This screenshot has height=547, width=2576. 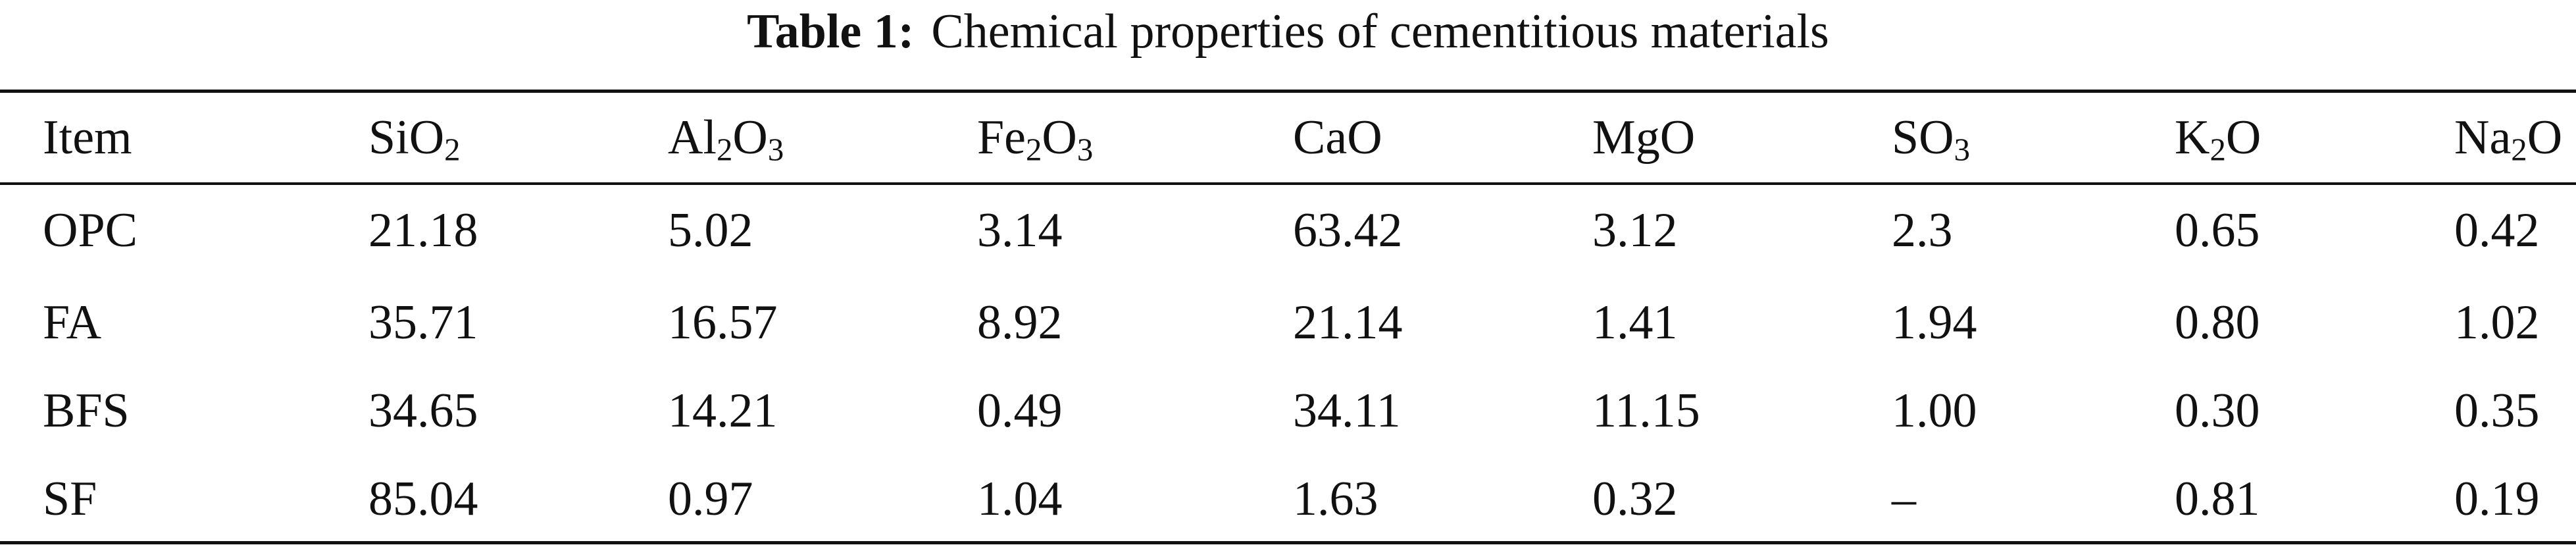 I want to click on table-cell: 2.3, so click(x=1991, y=230).